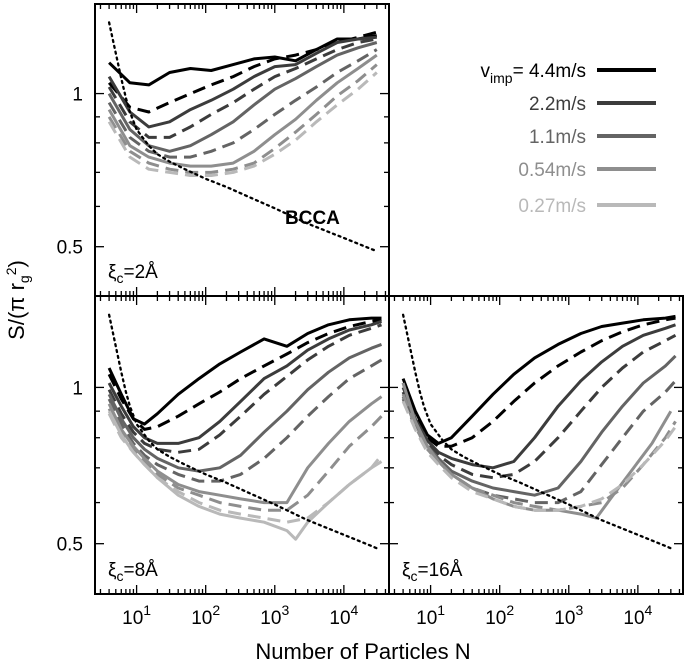 Image resolution: width=686 pixels, height=667 pixels. Describe the element at coordinates (312, 218) in the screenshot. I see `bcca-annotation: BCCA` at that location.